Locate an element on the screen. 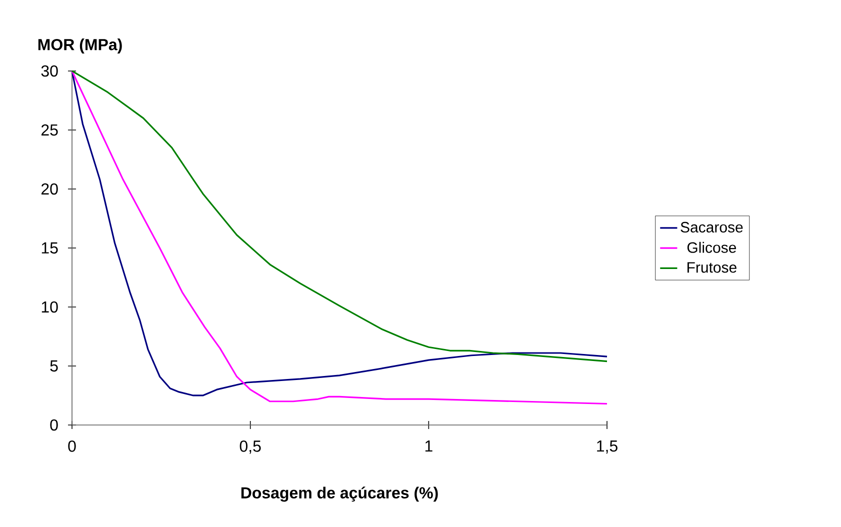 This screenshot has height=527, width=841. x-tick-label: 0 is located at coordinates (72, 446).